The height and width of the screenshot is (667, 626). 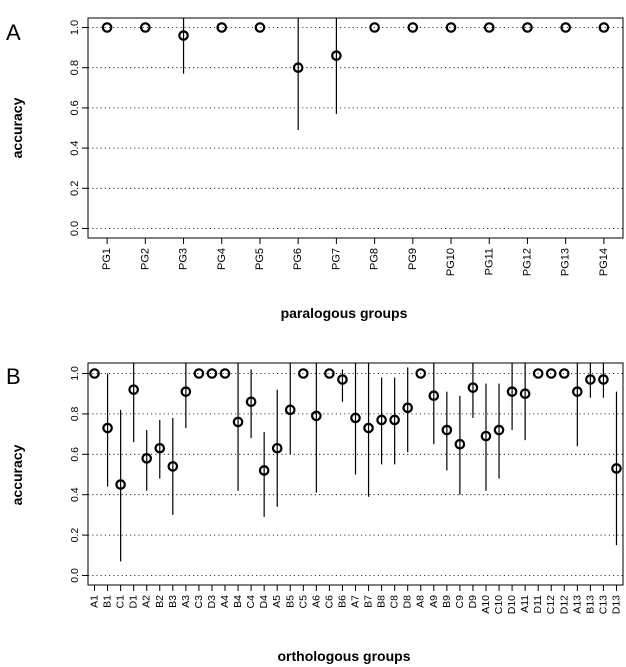 What do you see at coordinates (329, 602) in the screenshot?
I see `panel-b-x-tick-label: C6` at bounding box center [329, 602].